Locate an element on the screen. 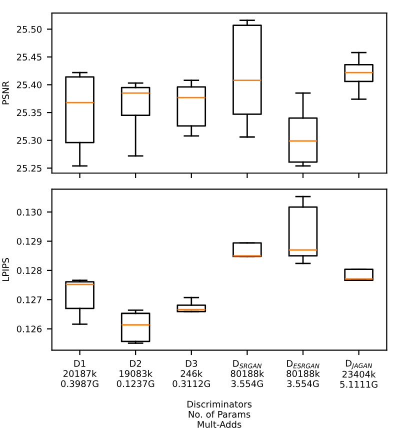 This screenshot has height=435, width=393. y-tick-label: 25.45 is located at coordinates (29, 57).